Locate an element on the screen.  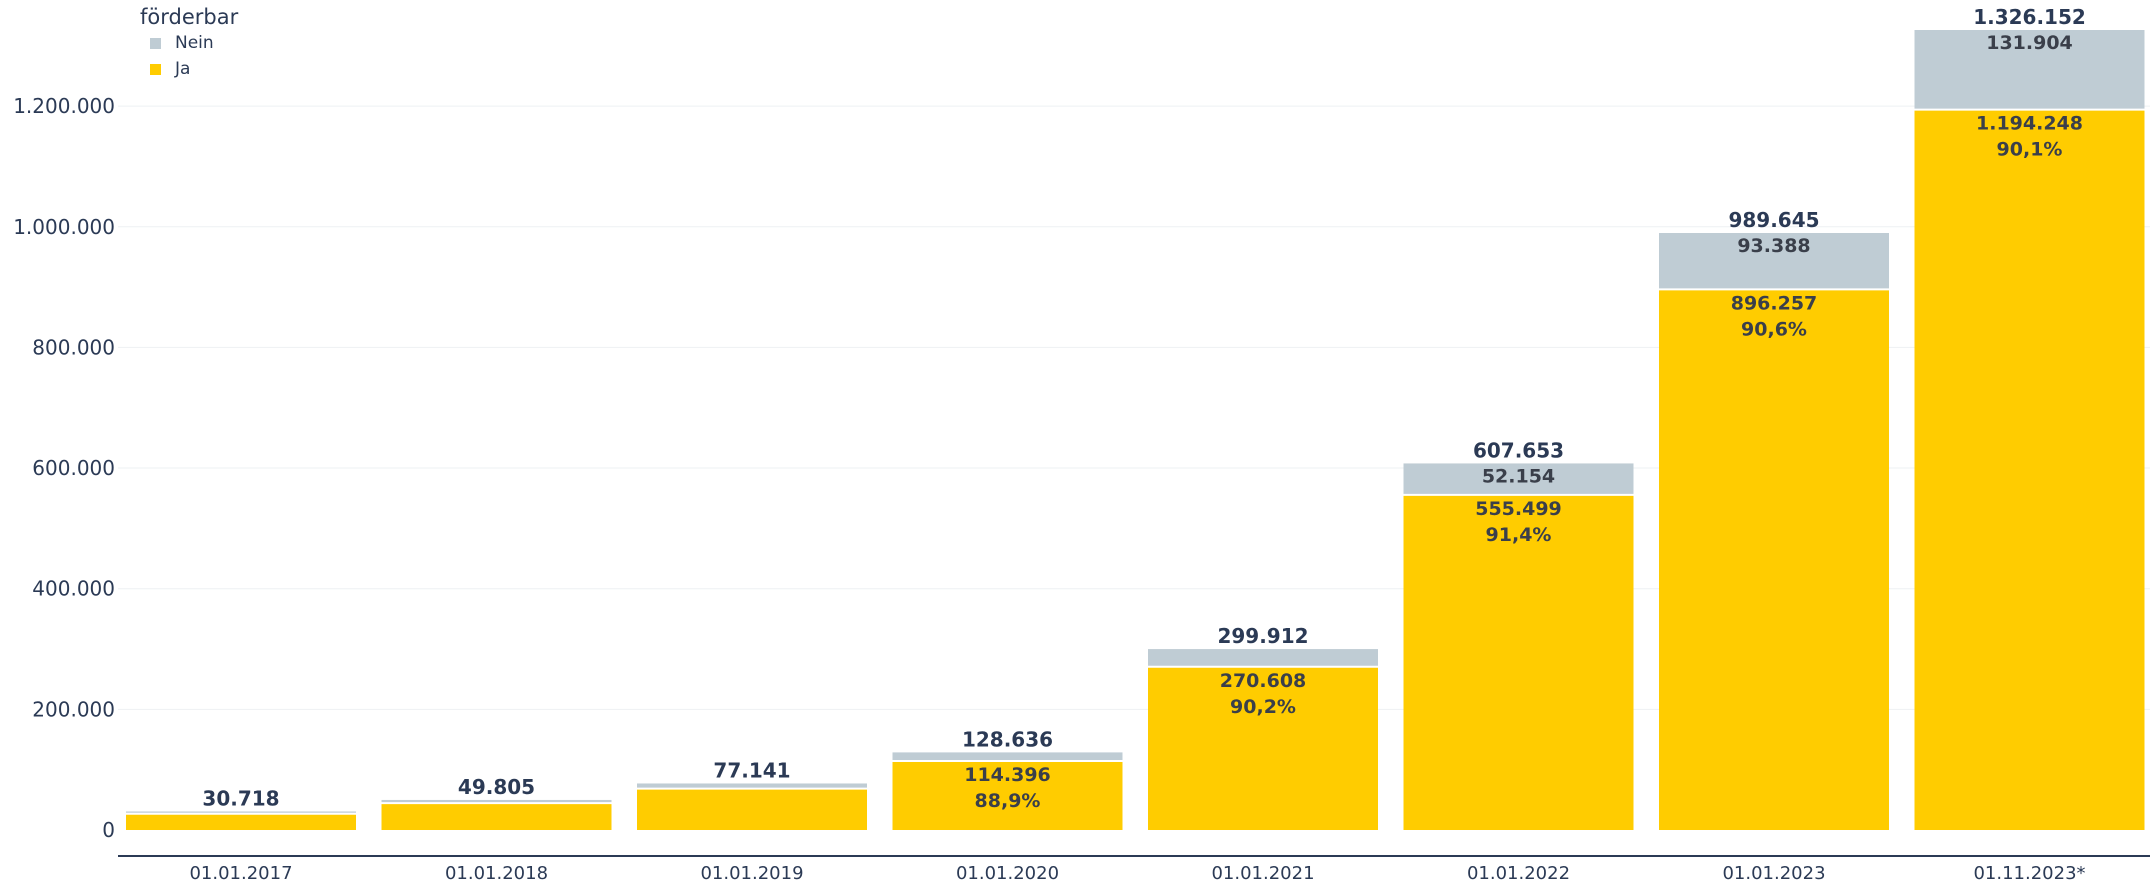
legend-item-nein: Nein is located at coordinates (189, 43).